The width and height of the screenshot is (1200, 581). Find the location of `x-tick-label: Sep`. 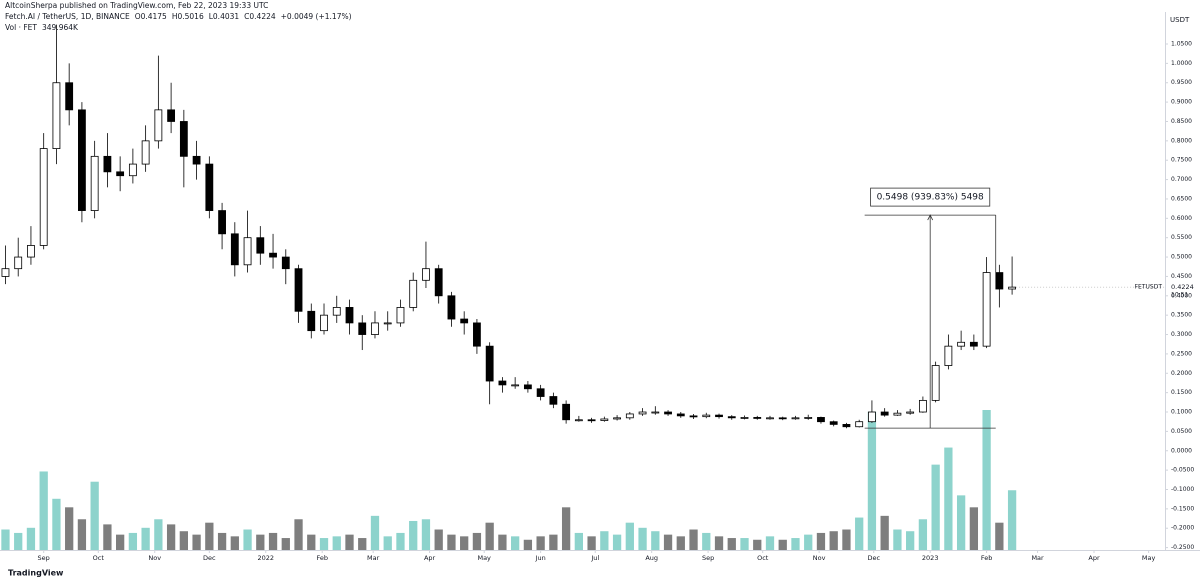

x-tick-label: Sep is located at coordinates (44, 558).